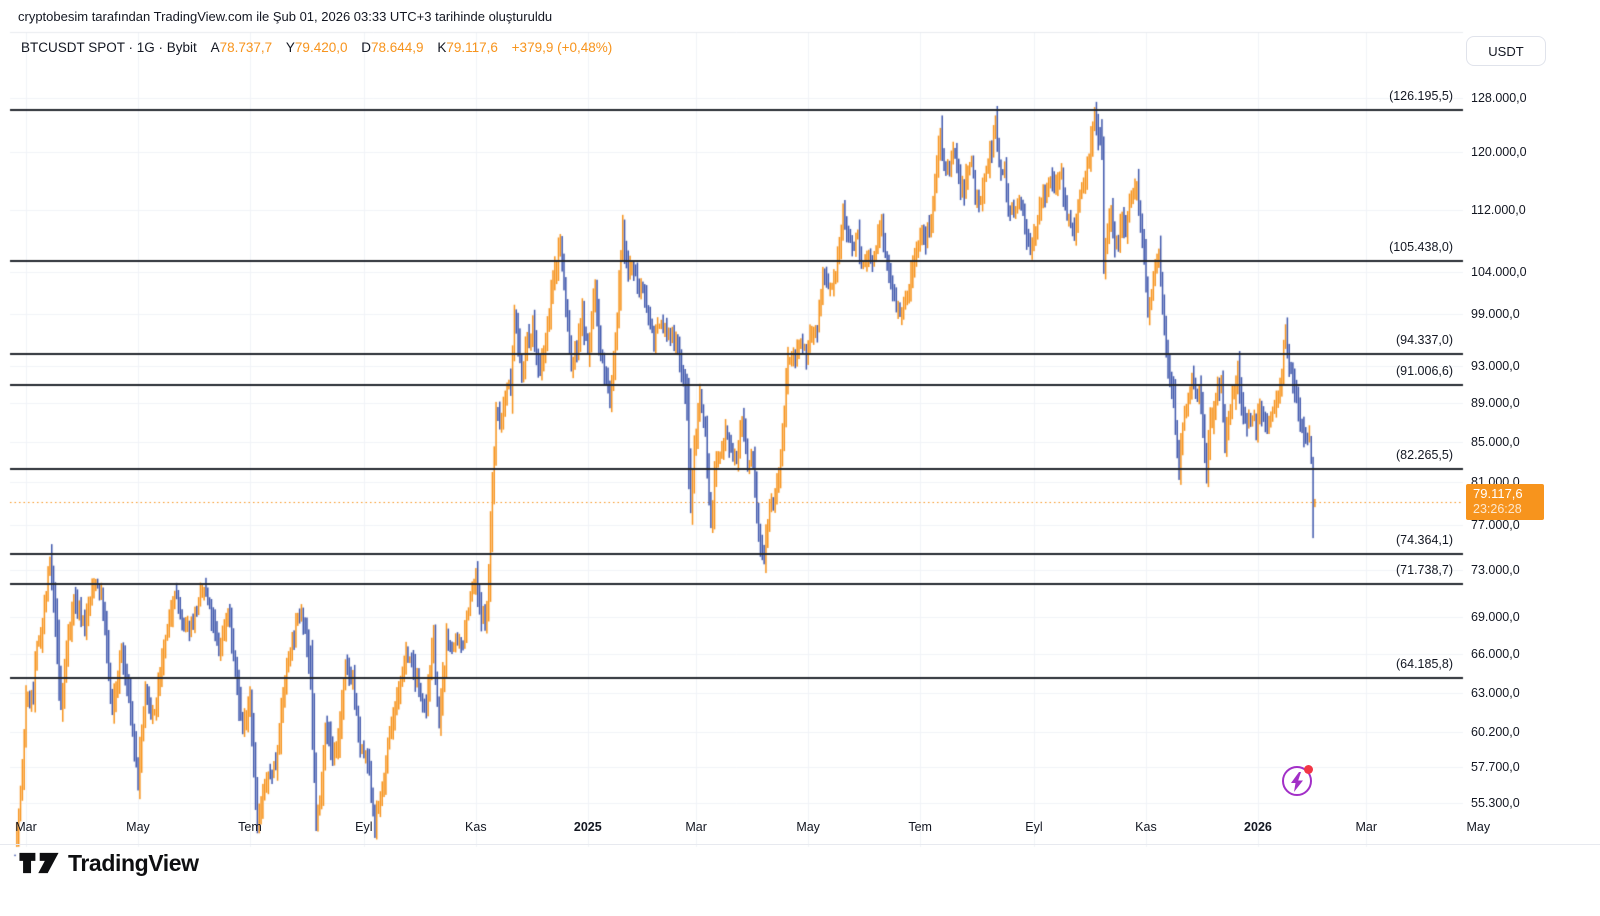 This screenshot has width=1600, height=916. What do you see at coordinates (1495, 569) in the screenshot?
I see `price-axis-label: 73.000,0` at bounding box center [1495, 569].